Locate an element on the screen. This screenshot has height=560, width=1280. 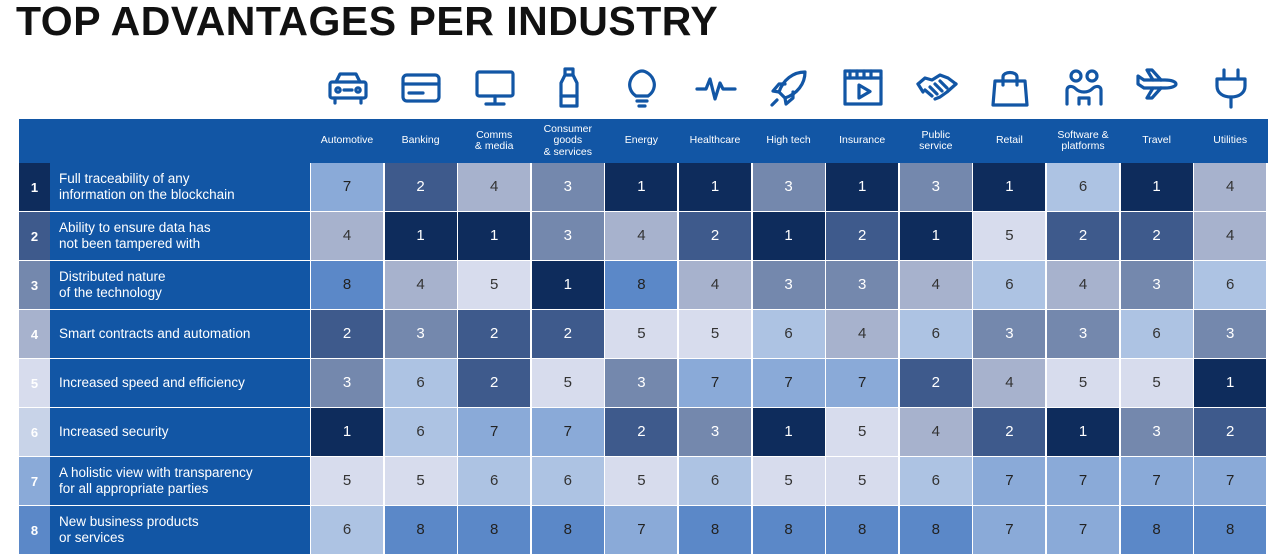
page-title: TOP ADVANTAGES PER INDUSTRY is located at coordinates (367, 22).